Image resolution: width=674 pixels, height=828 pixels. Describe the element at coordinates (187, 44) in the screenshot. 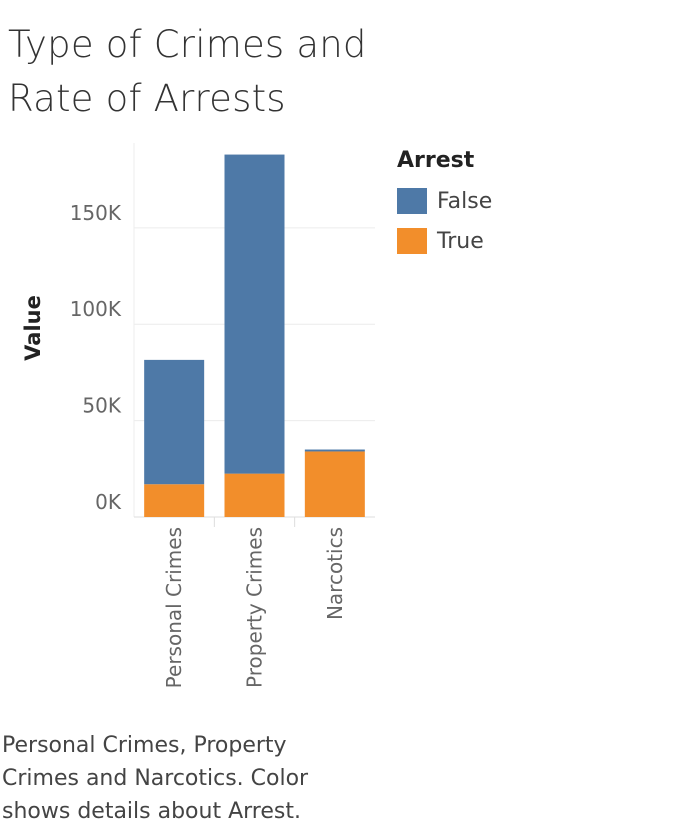

I see `chart-title-line-1: Type of Crimes and` at that location.